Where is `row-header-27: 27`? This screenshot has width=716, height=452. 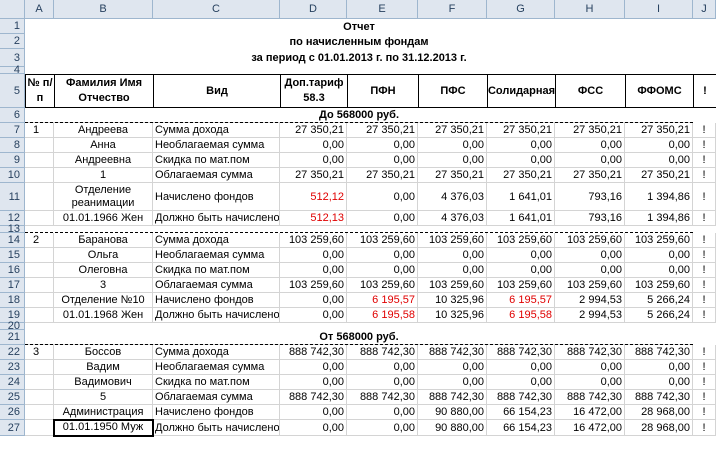
row-header-27: 27 is located at coordinates (12, 428).